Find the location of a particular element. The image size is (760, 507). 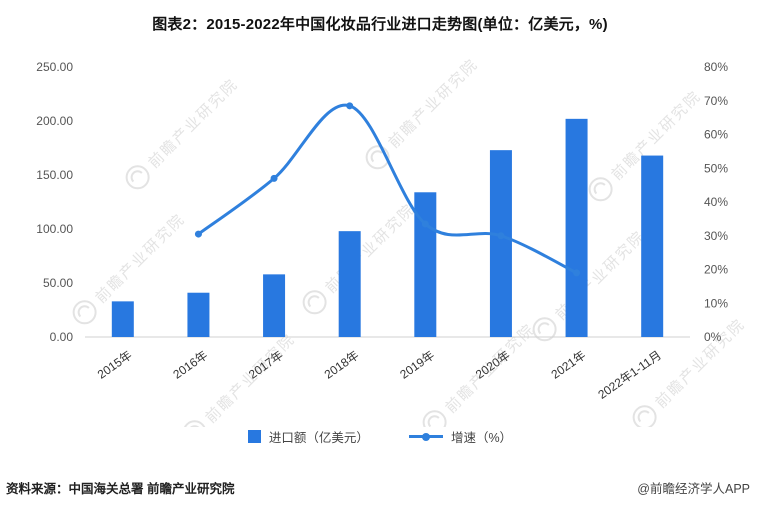

source-text: 资料来源：中国海关总署 前瞻产业研究院 is located at coordinates (120, 489).